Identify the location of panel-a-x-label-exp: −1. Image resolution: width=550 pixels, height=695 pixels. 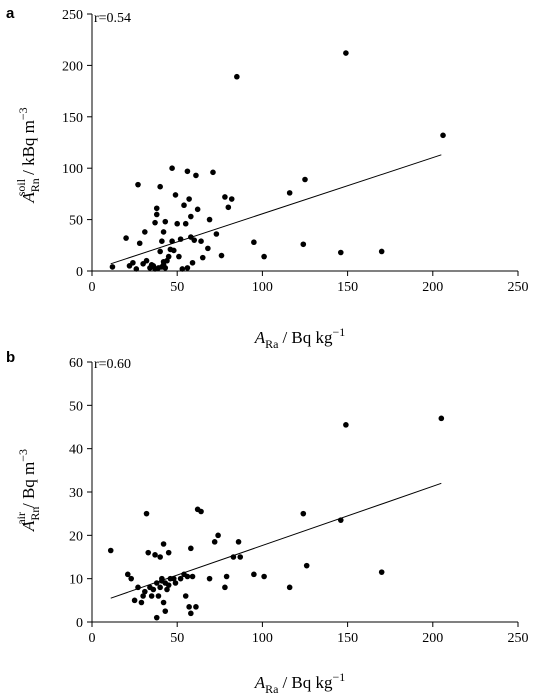
(339, 332).